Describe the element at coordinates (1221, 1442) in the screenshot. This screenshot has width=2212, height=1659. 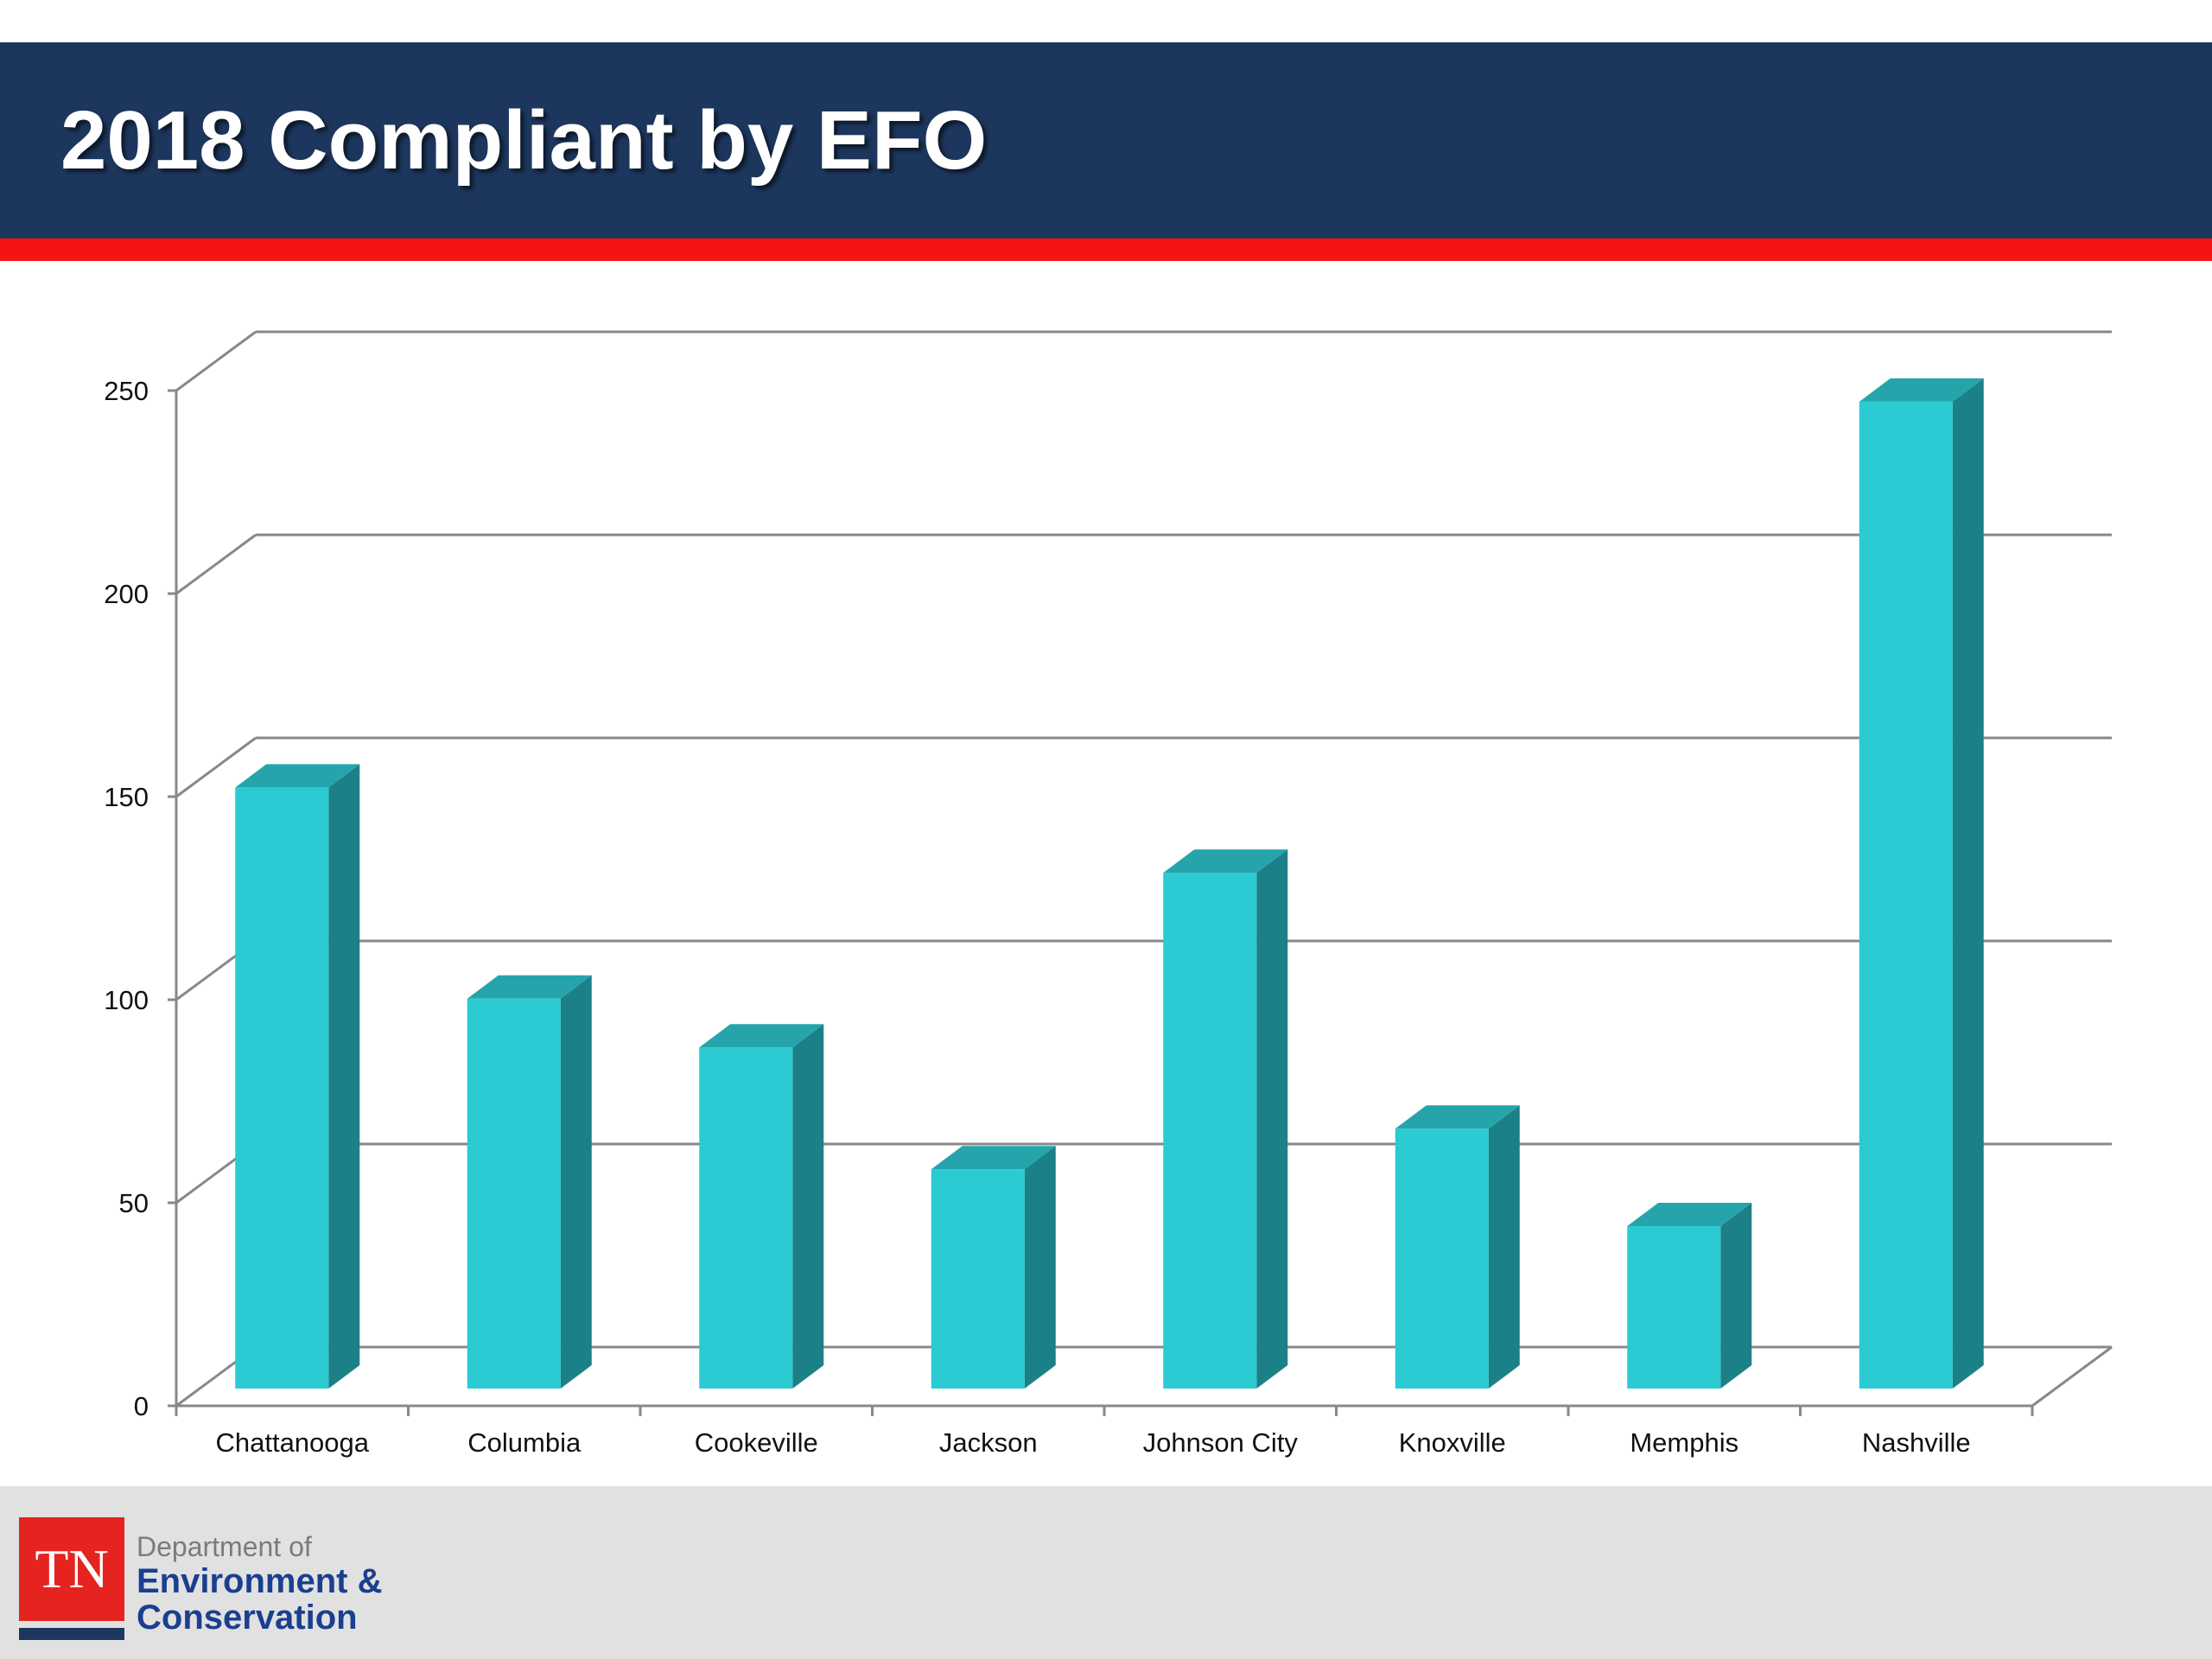
I see `x-tick-label-4: Johnson City` at that location.